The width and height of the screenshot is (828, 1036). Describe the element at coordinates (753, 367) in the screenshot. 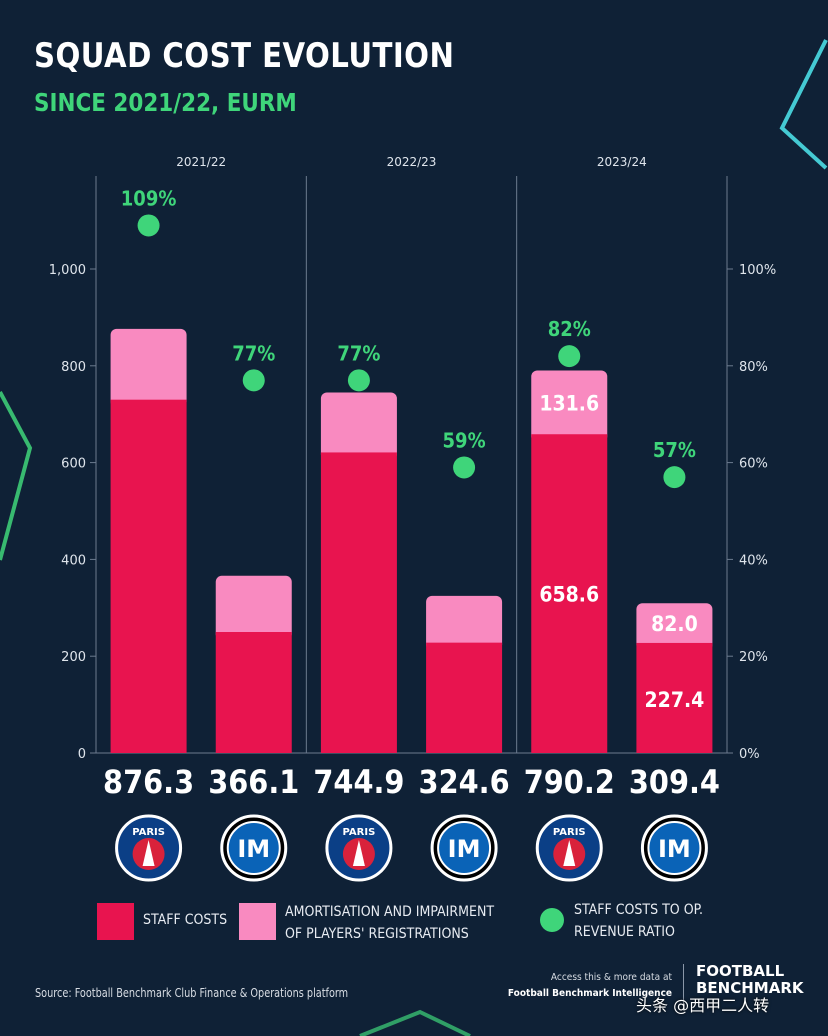

I see `y-tick-label-right: 80%` at that location.